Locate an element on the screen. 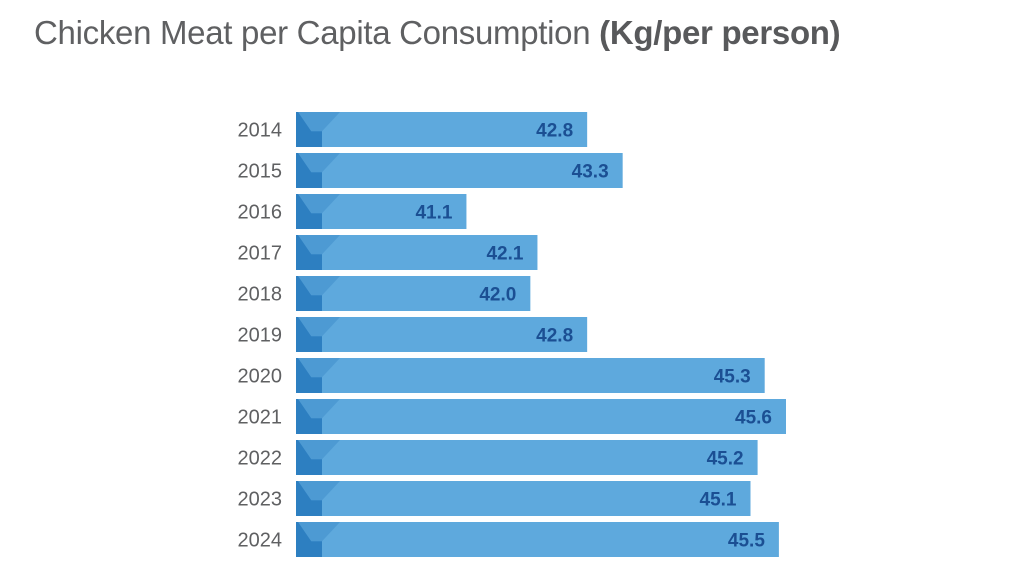 The height and width of the screenshot is (576, 1024). value-label-2023: 45.1 is located at coordinates (718, 500).